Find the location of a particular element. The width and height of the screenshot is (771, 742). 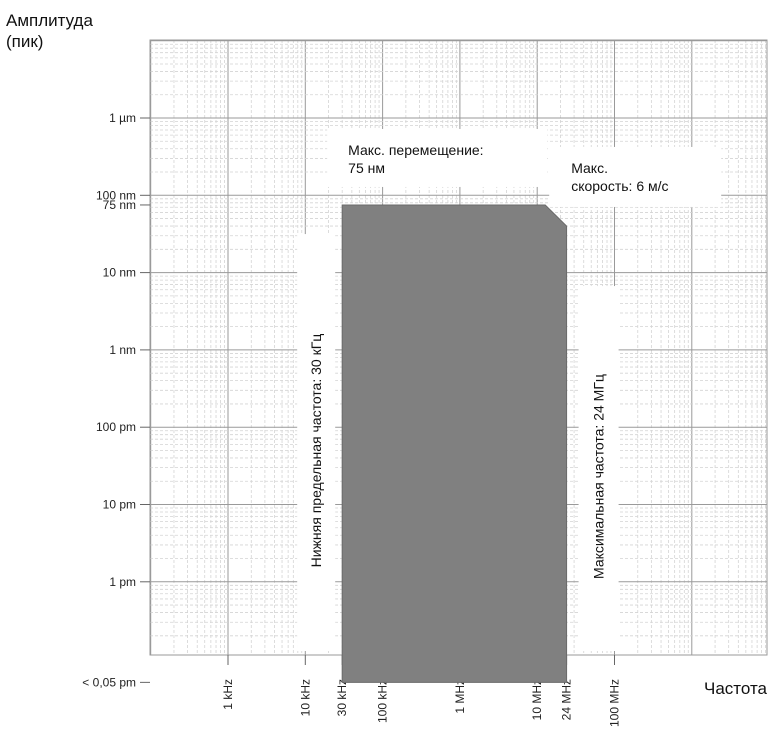

x-tick-label: 10 MHz is located at coordinates (537, 699).